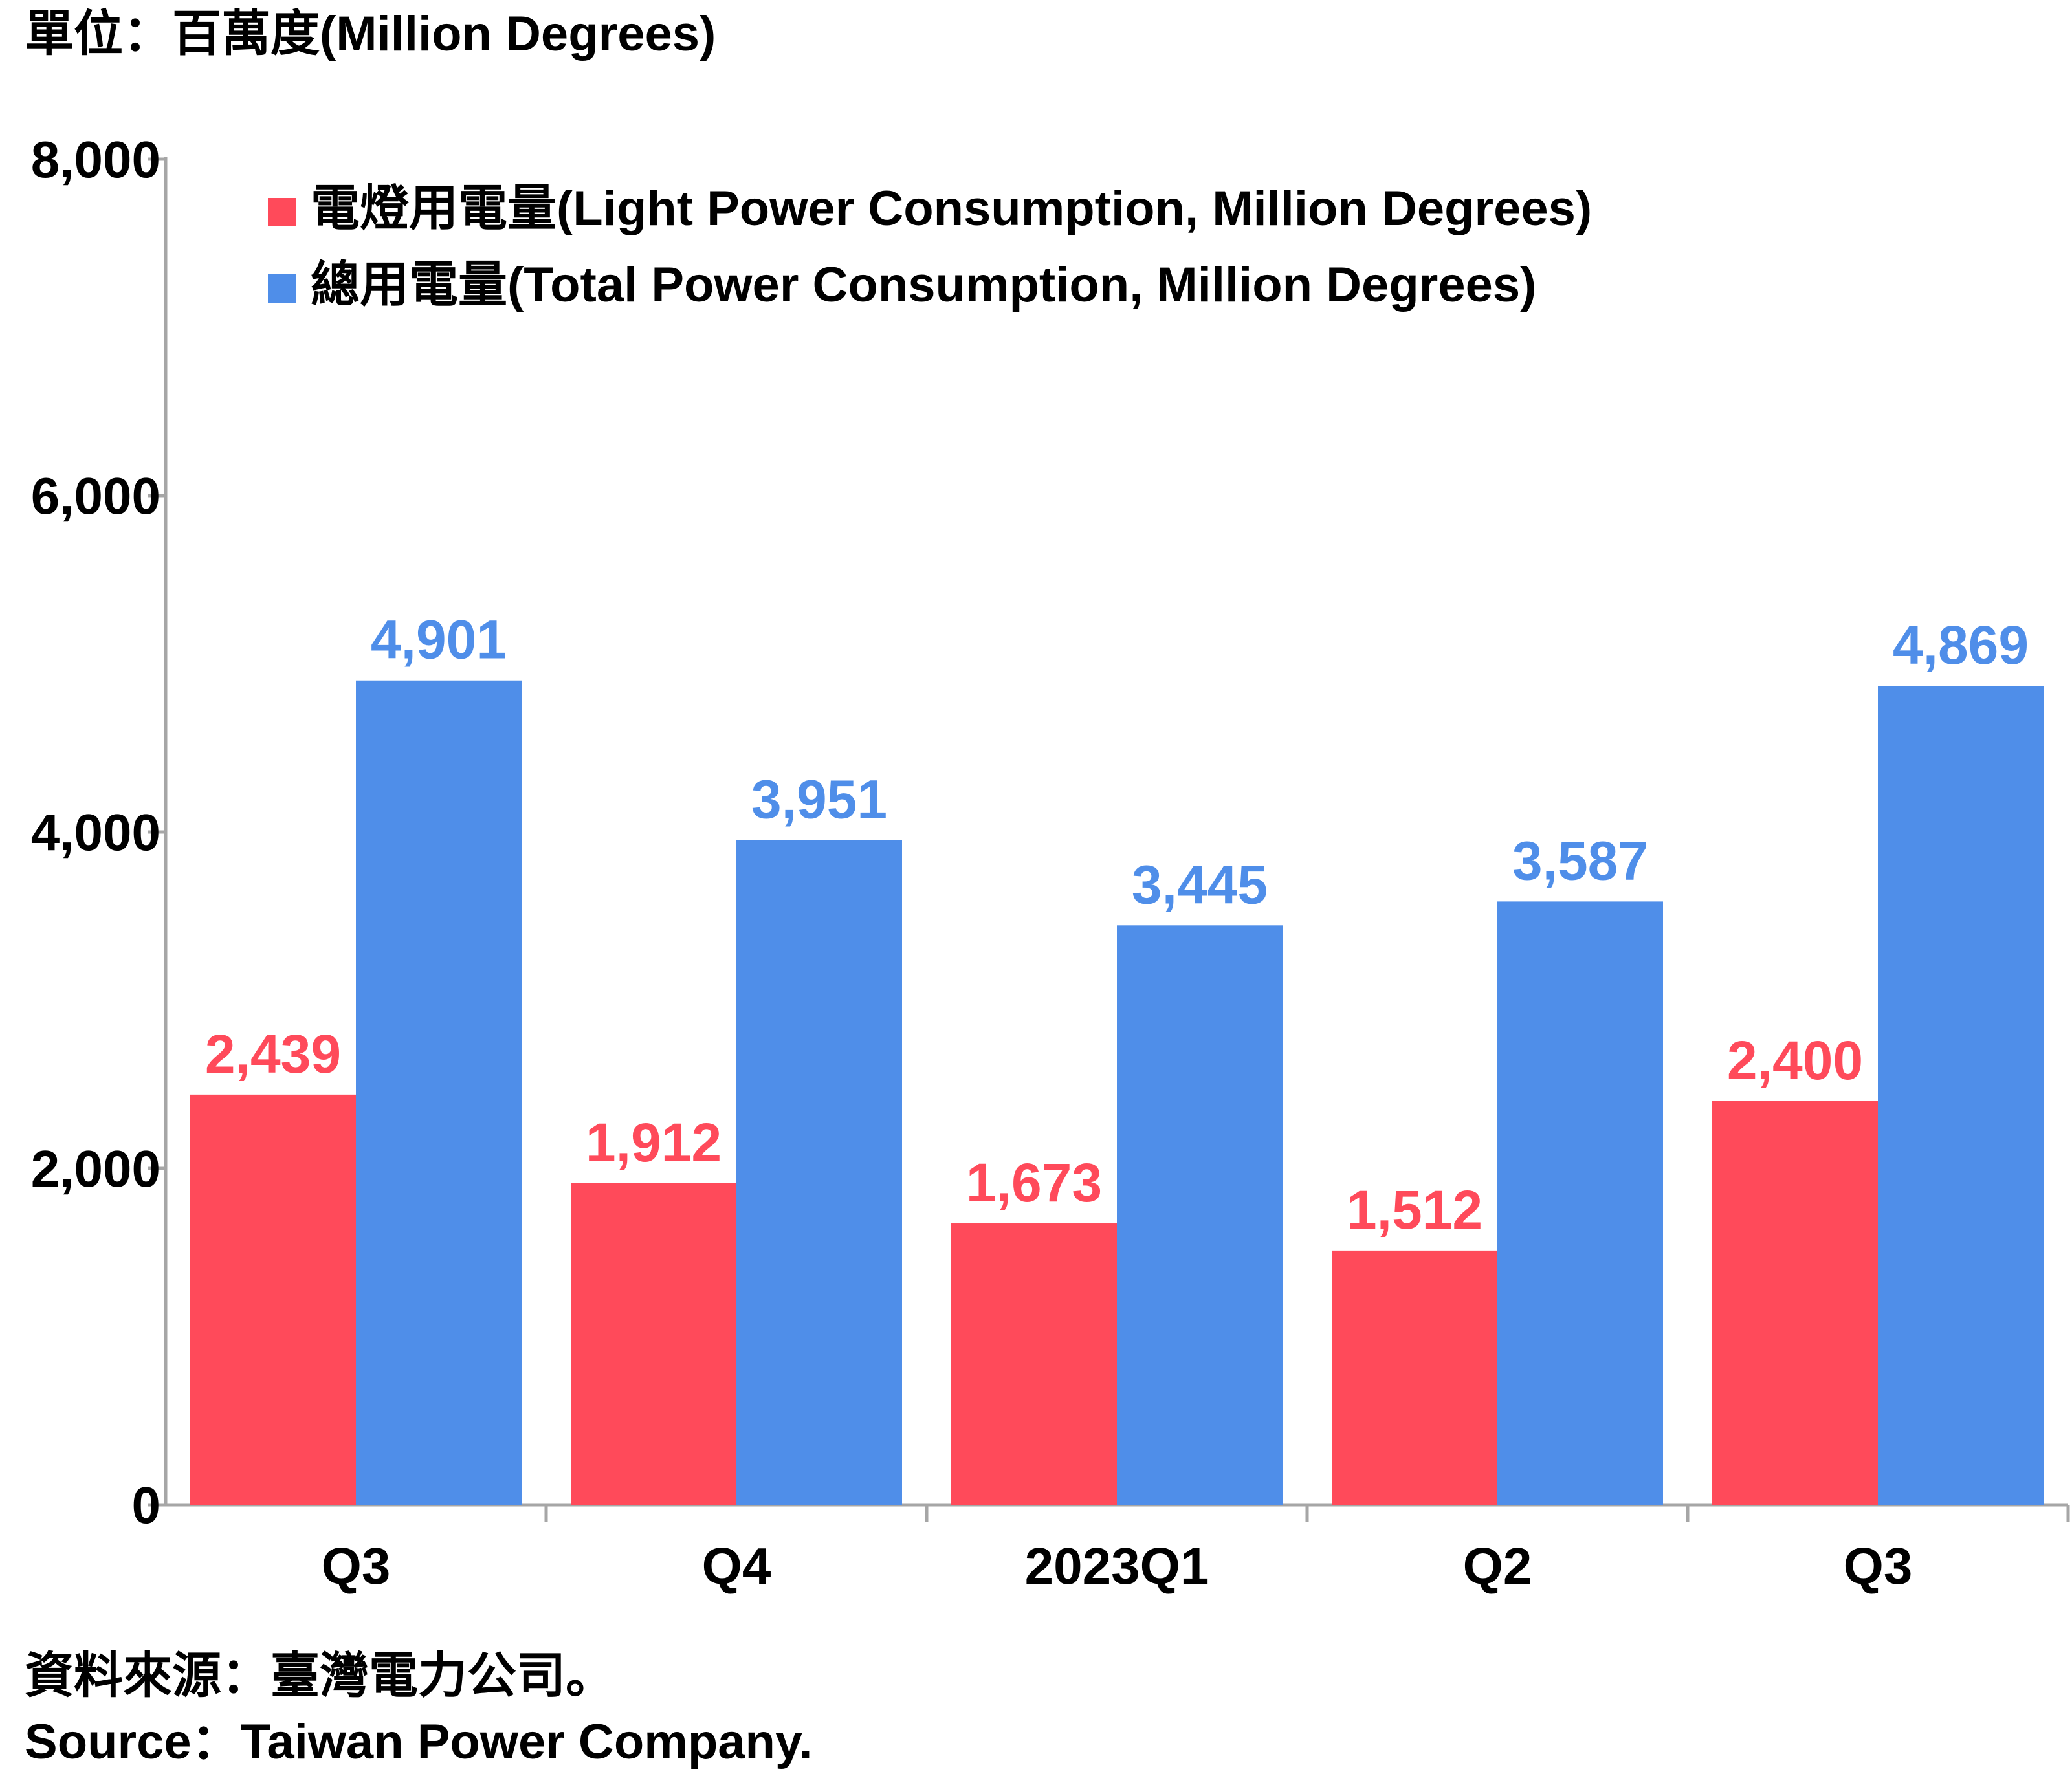 This screenshot has width=2072, height=1774. What do you see at coordinates (1034, 1182) in the screenshot?
I see `data-label: 1,673` at bounding box center [1034, 1182].